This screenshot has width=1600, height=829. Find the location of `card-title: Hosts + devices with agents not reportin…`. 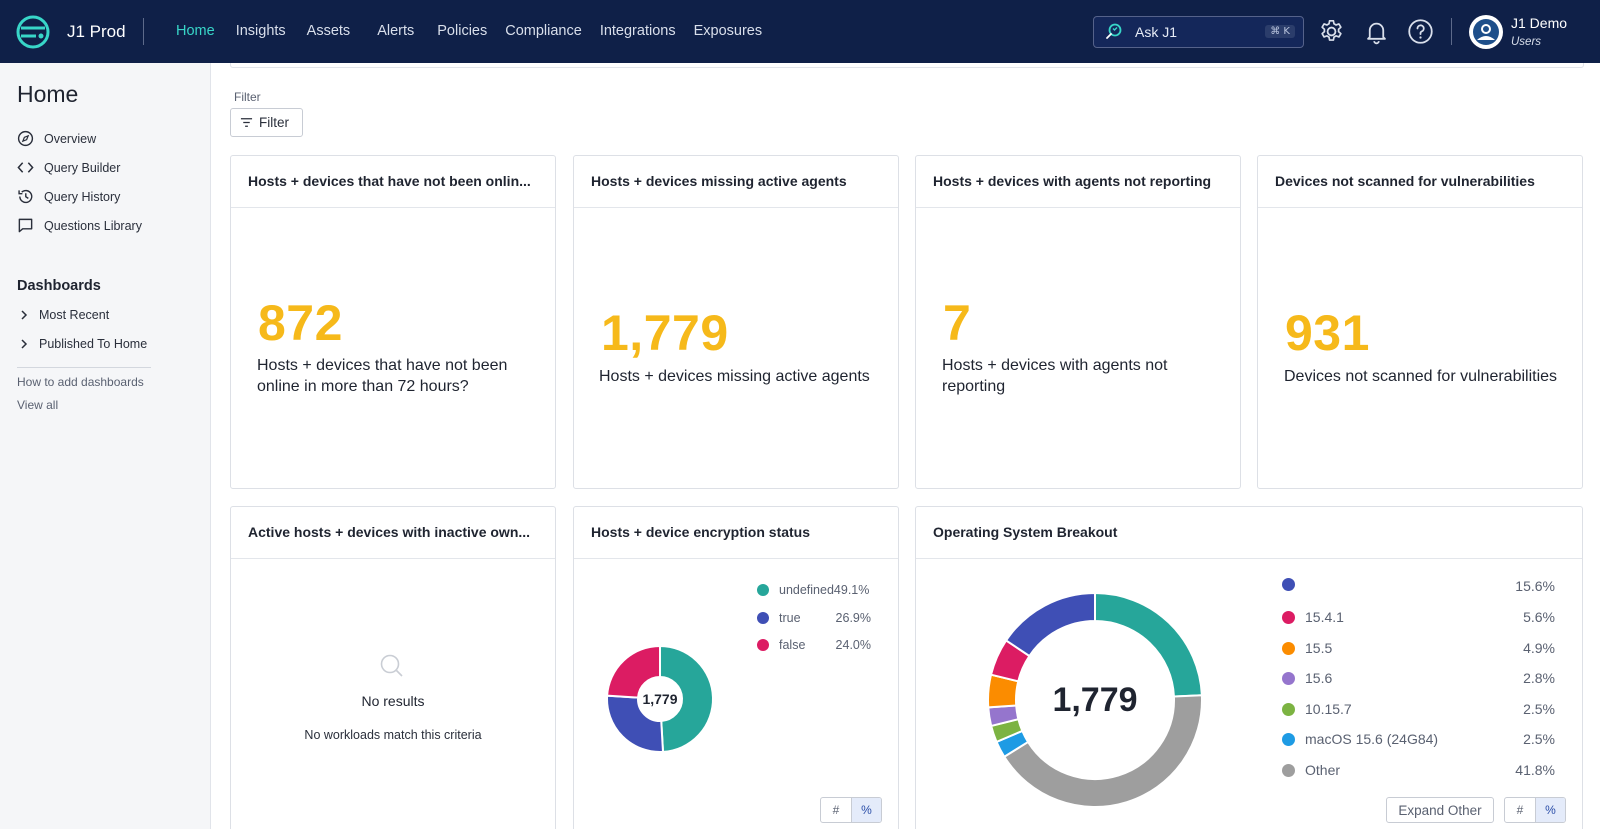

card-title: Hosts + devices with agents not reportin… is located at coordinates (1078, 182).